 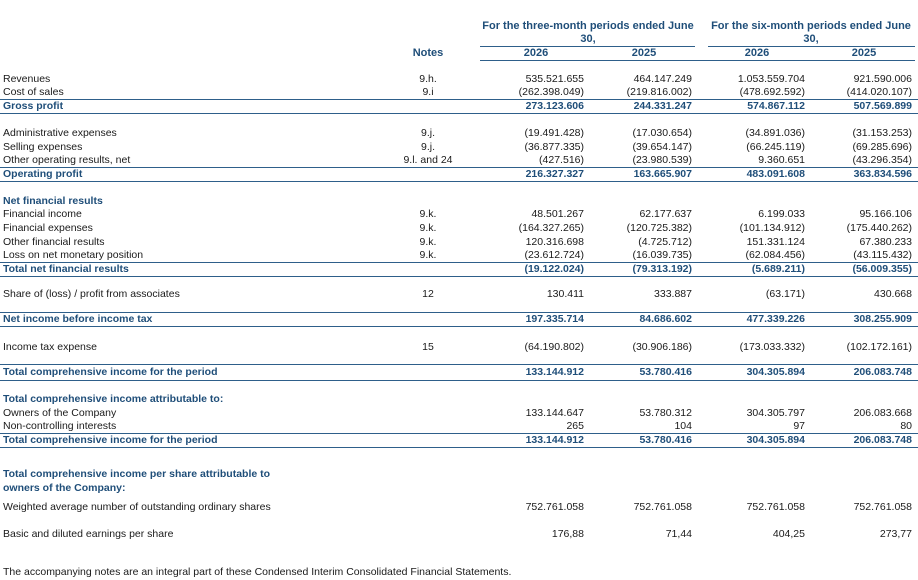 I want to click on row-label: Loss on net monetary position, so click(x=73, y=255).